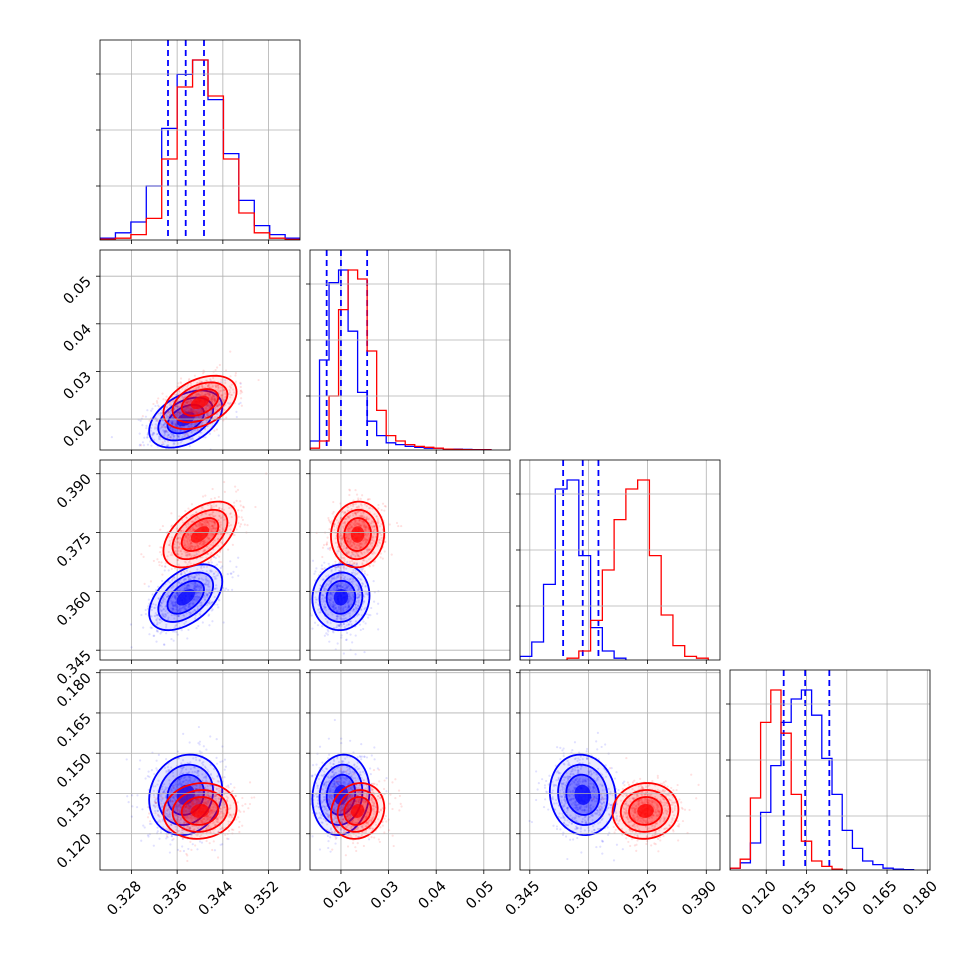  Describe the element at coordinates (200, 140) in the screenshot. I see `panel-frame` at that location.